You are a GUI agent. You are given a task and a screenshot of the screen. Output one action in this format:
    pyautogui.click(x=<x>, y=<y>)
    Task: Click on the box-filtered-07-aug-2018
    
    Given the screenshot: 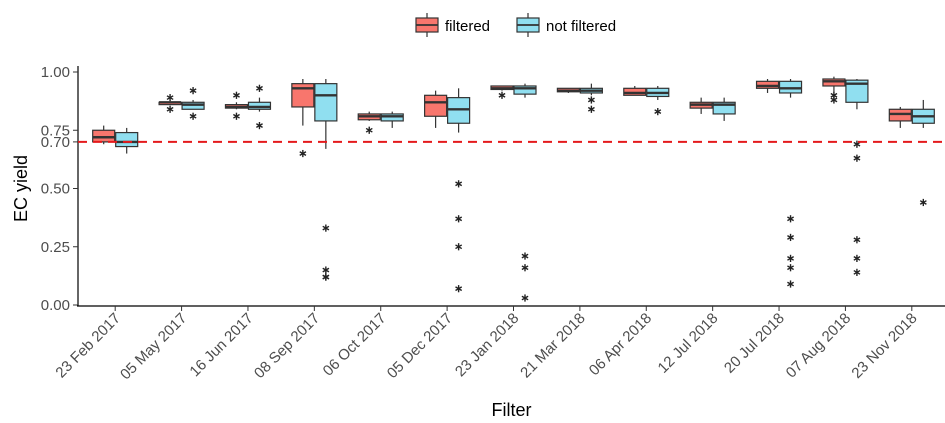 What is the action you would take?
    pyautogui.click(x=834, y=90)
    